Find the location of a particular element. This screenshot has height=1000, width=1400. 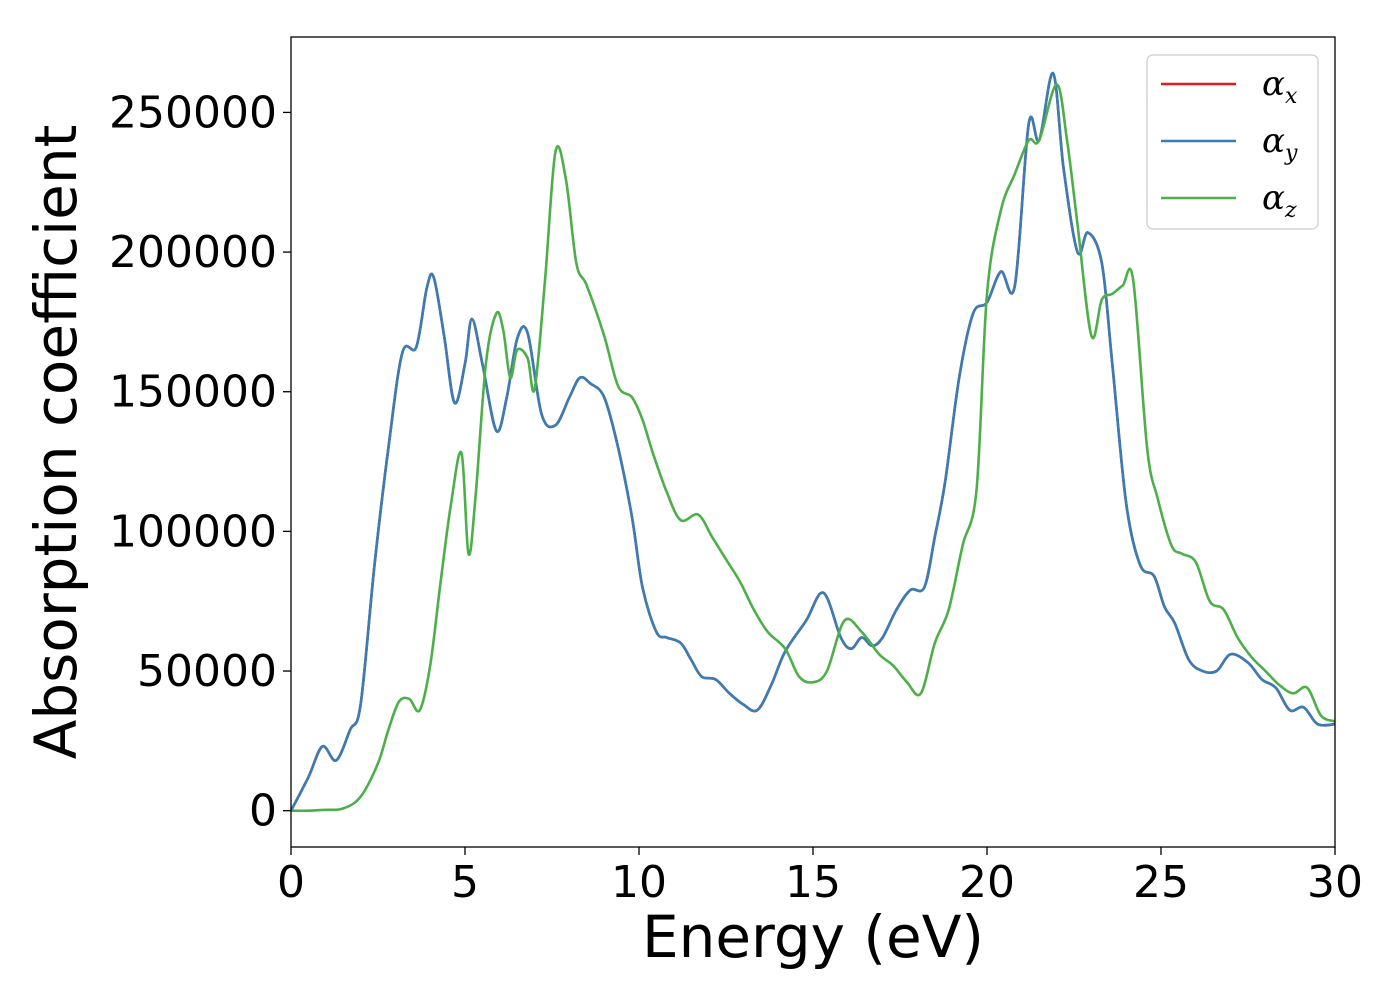

x-tick-label: 10 is located at coordinates (639, 882).